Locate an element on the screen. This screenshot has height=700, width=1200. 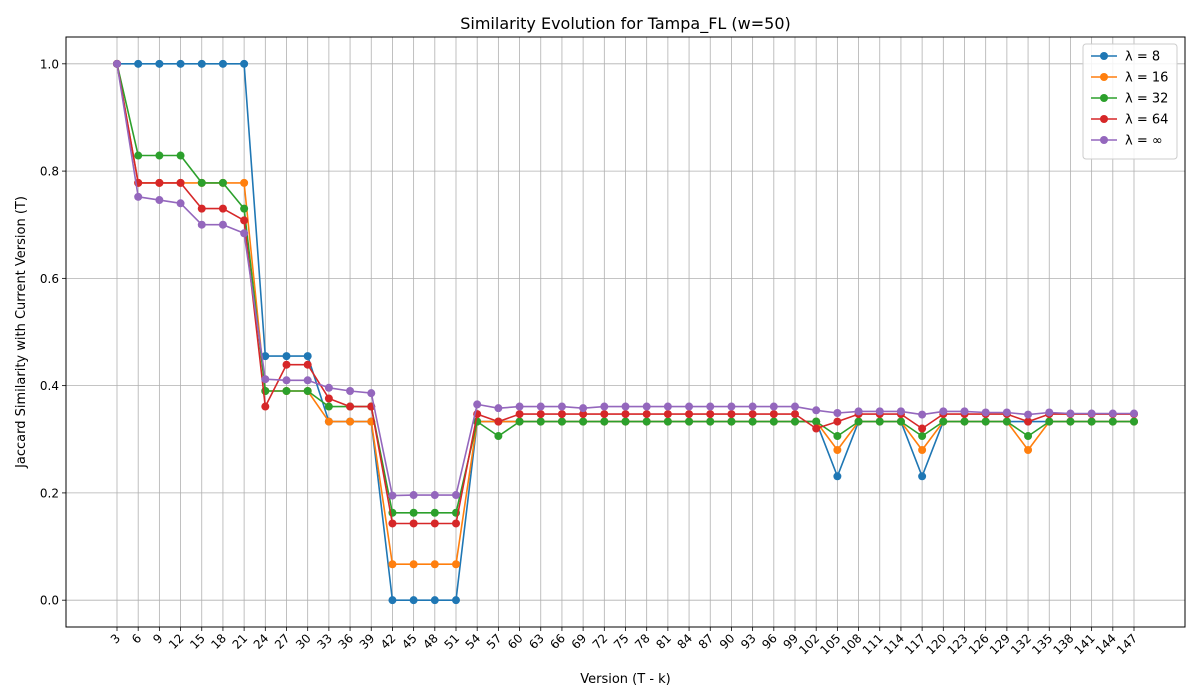
legend-item: λ = 32 is located at coordinates (1129, 99).